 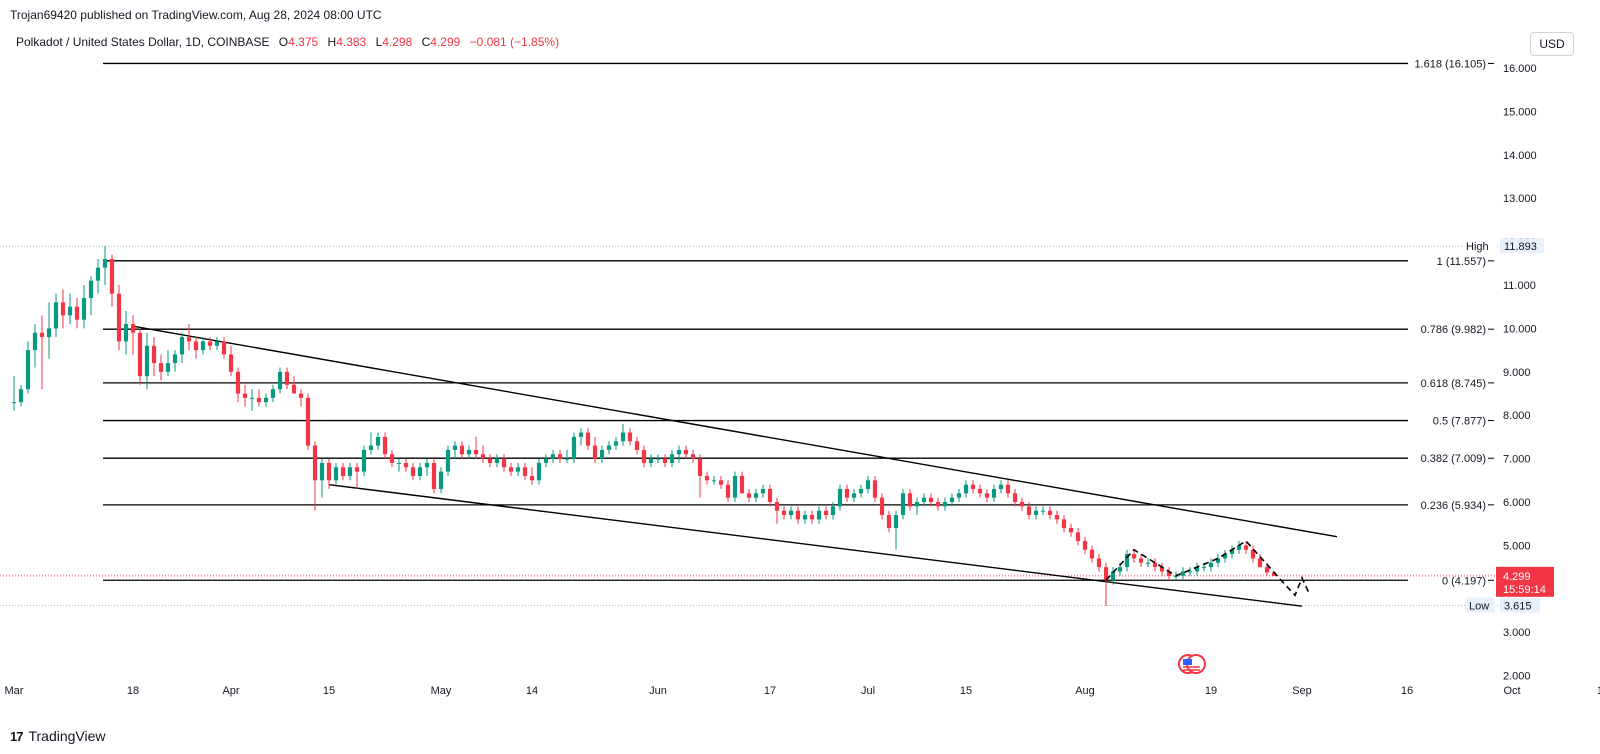 I want to click on price-tick-label: 6.000, so click(x=1517, y=503).